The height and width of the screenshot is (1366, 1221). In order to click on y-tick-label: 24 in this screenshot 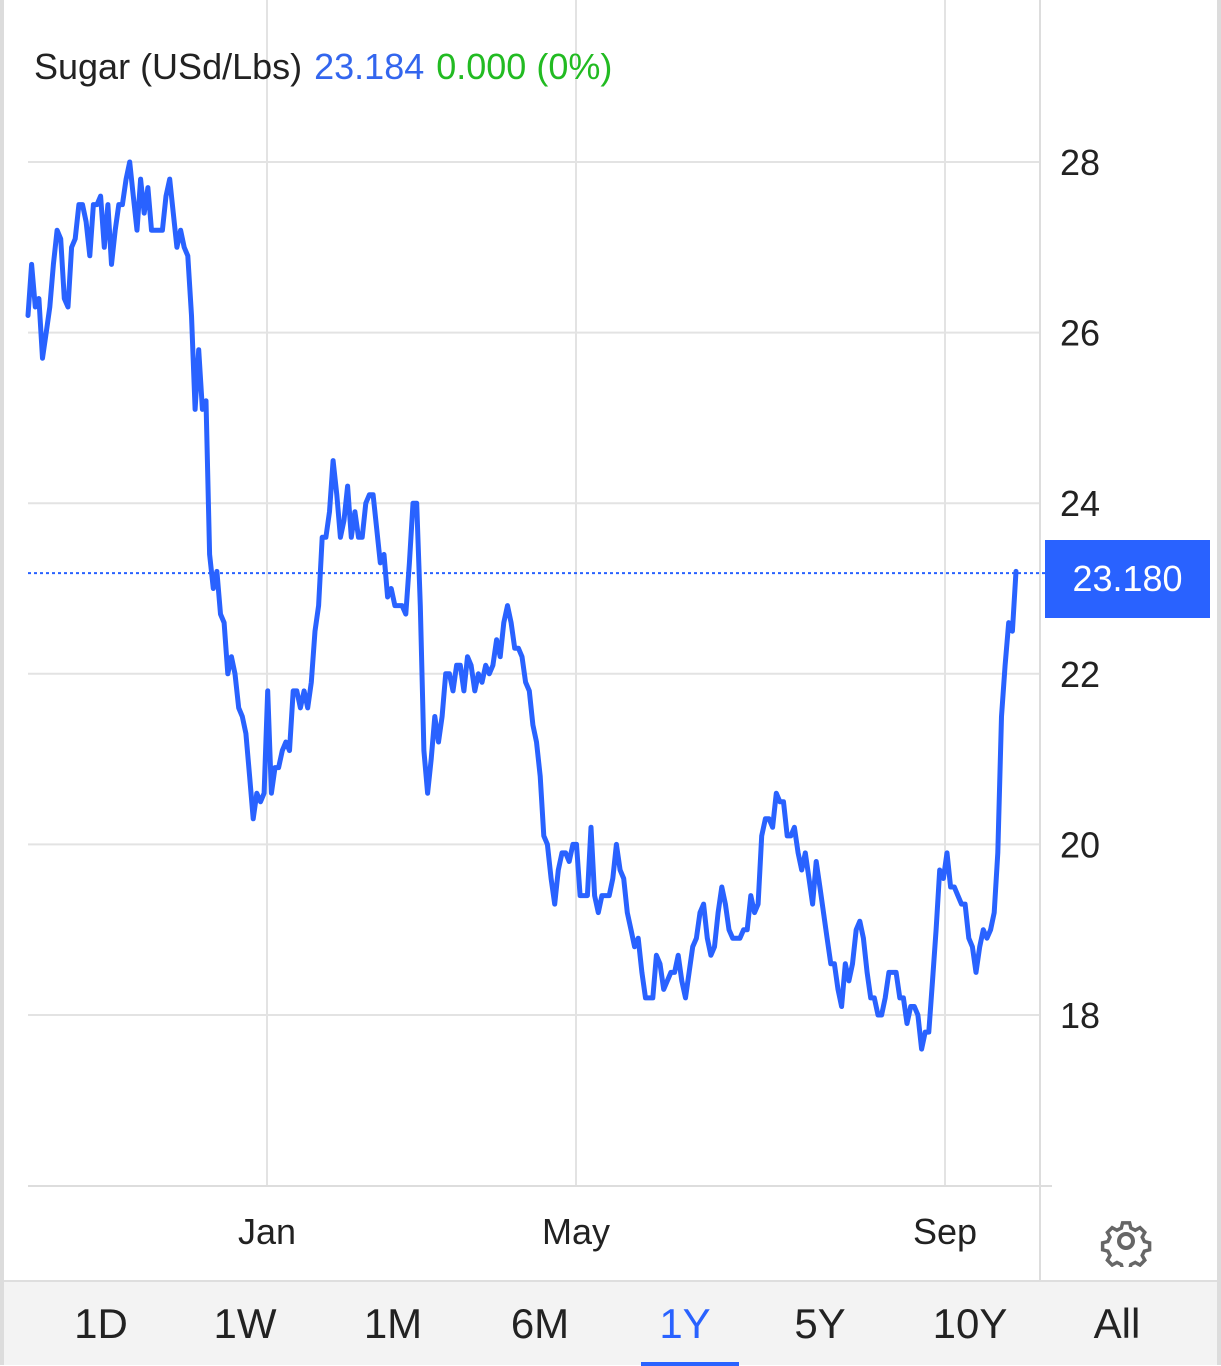, I will do `click(1080, 503)`.